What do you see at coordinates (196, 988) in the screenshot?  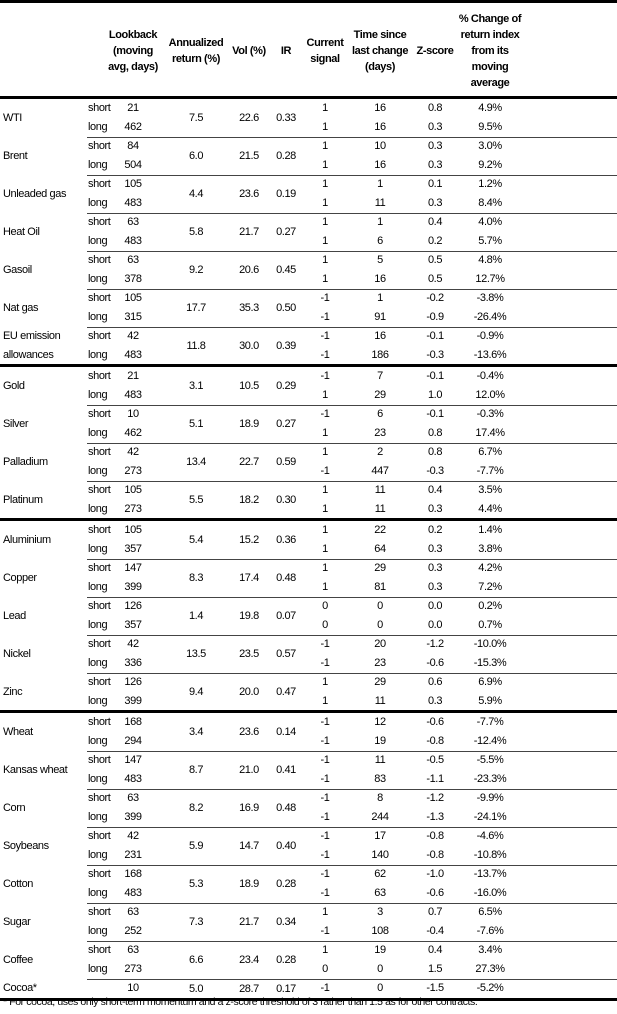 I see `annualized-return-cell: 5.0` at bounding box center [196, 988].